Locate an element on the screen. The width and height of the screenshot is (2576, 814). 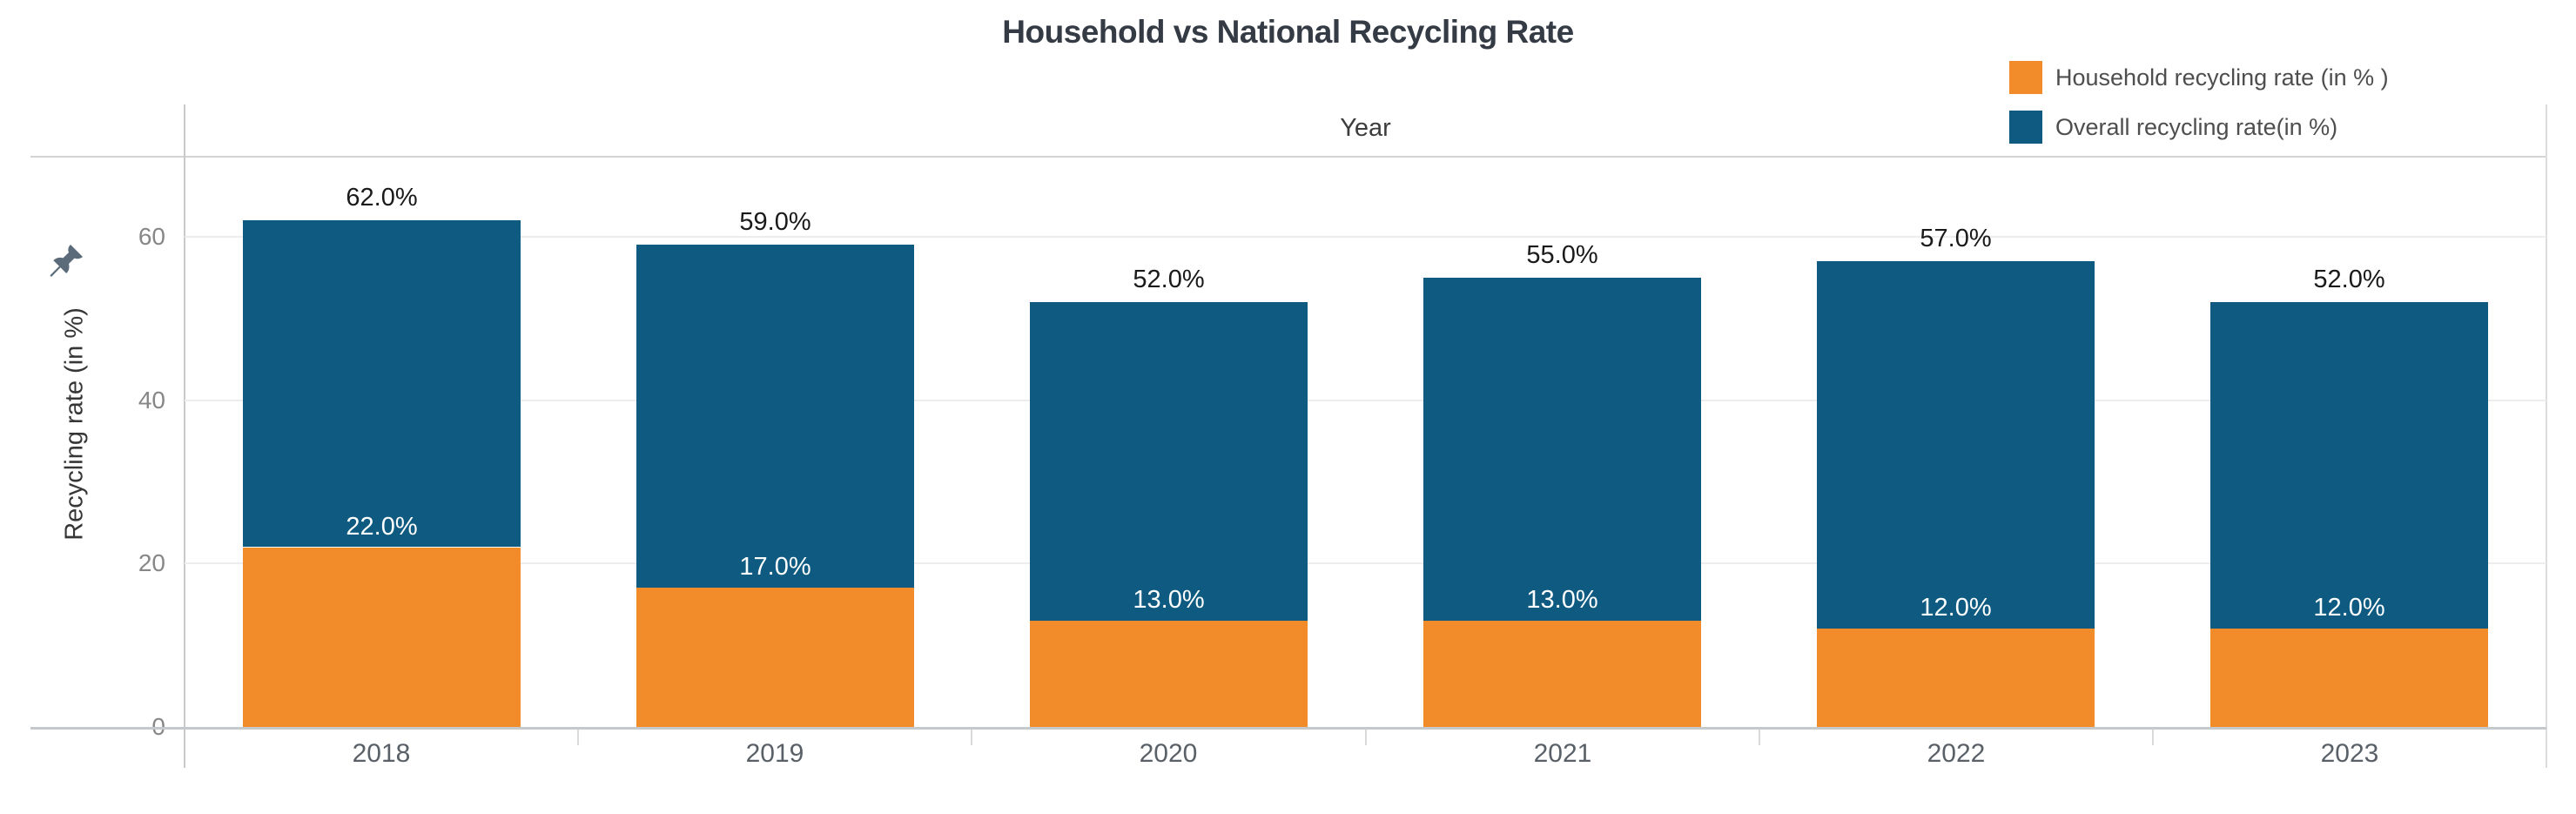
x-tick-label: 2019 is located at coordinates (774, 753).